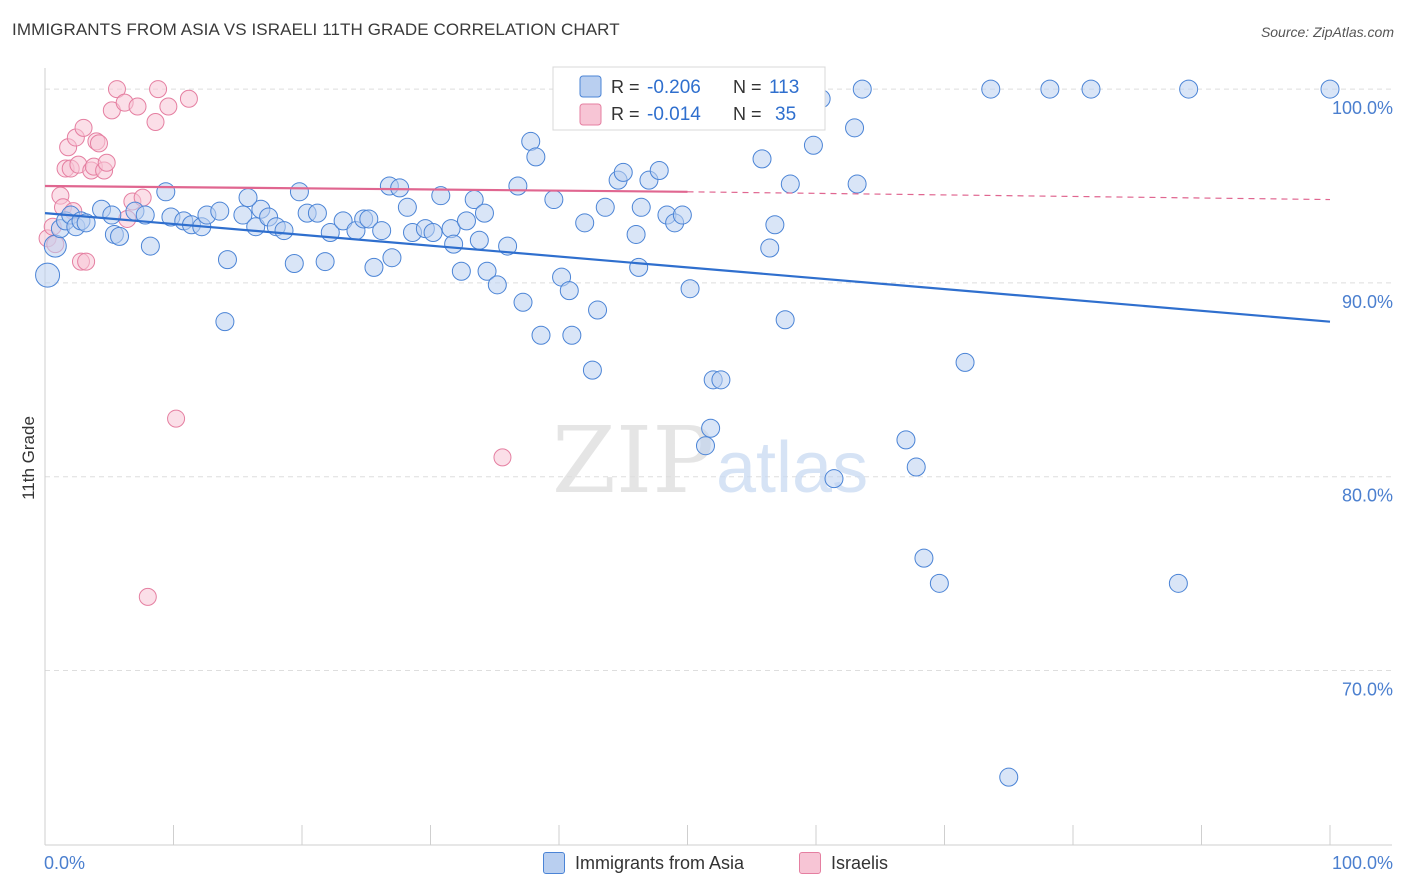 Image resolution: width=1406 pixels, height=892 pixels. I want to click on legend-item-israelis: Israelis, so click(843, 863).